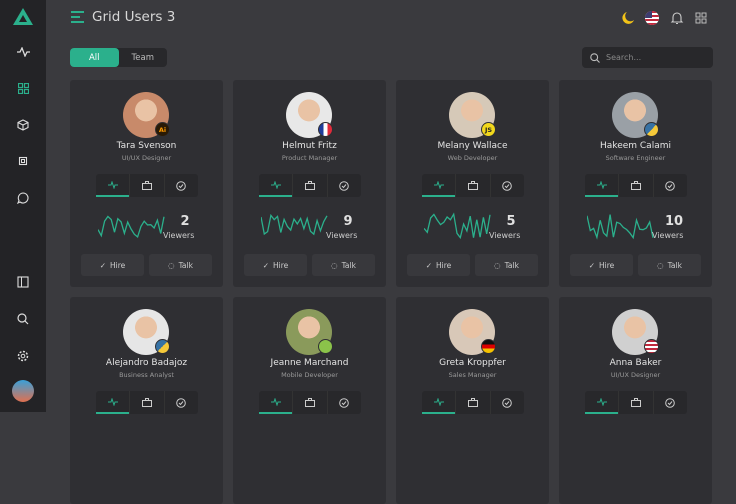 This screenshot has width=736, height=504. What do you see at coordinates (171, 265) in the screenshot?
I see `chat-icon: ◌` at bounding box center [171, 265].